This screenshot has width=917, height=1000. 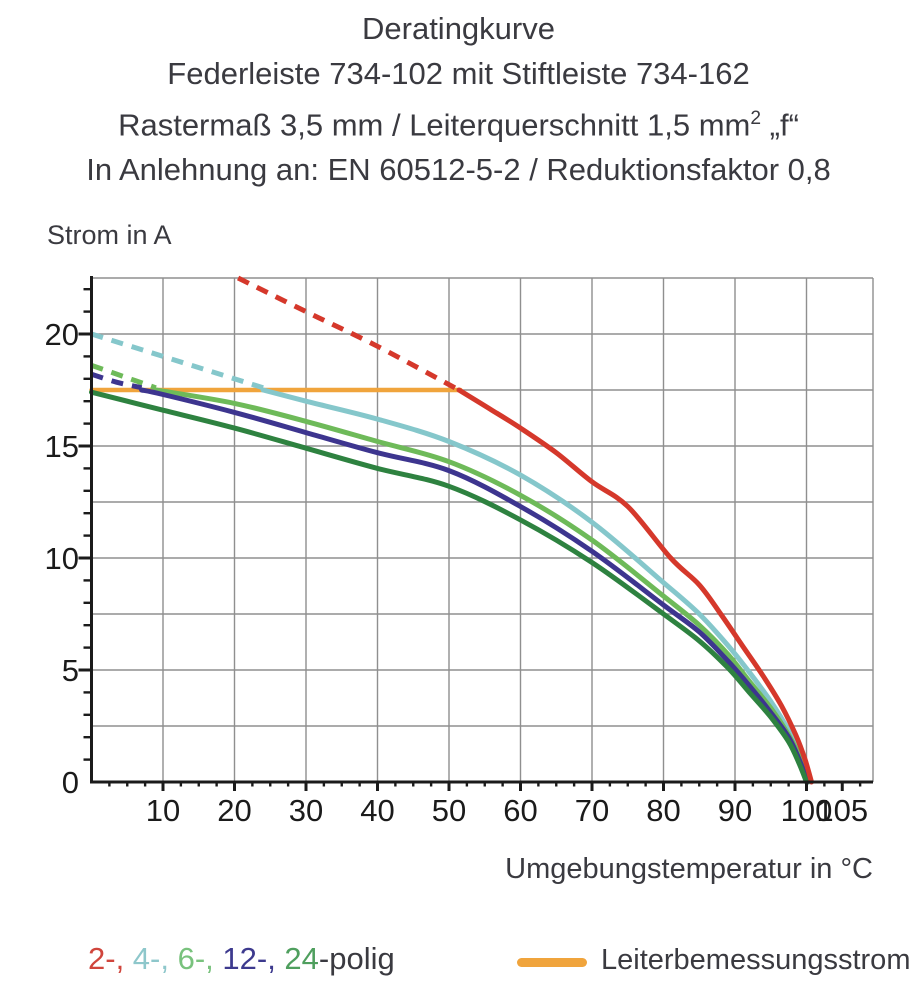 I want to click on legend-12polig: 12-,, so click(x=244, y=958).